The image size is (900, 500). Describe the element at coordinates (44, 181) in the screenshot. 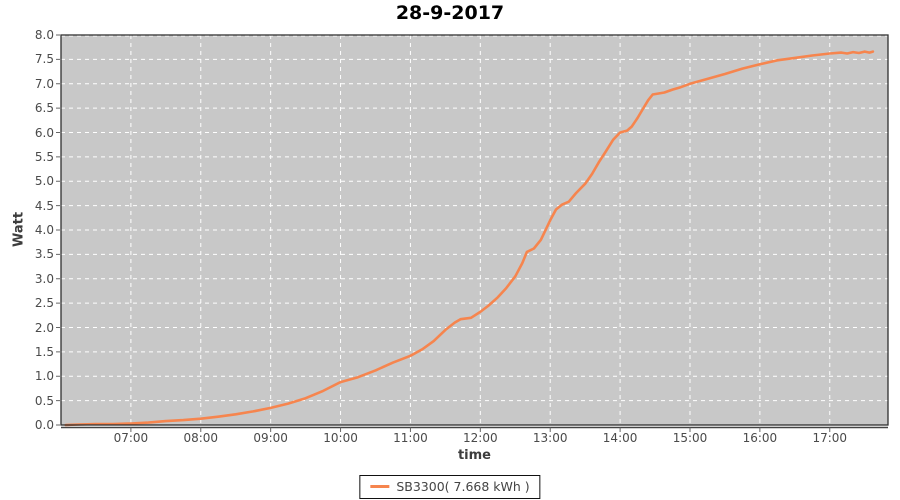

I see `y-tick-label: 5.0` at that location.